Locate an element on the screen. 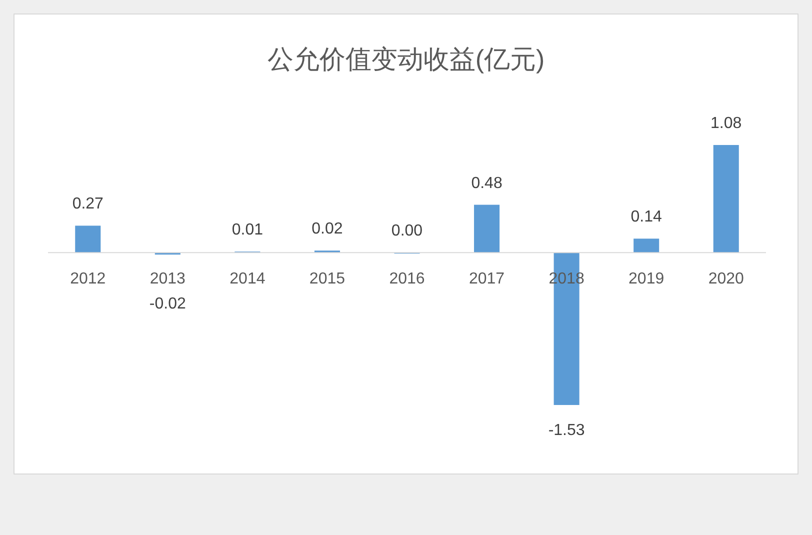 The height and width of the screenshot is (535, 812). data-label: 0.01 is located at coordinates (248, 230).